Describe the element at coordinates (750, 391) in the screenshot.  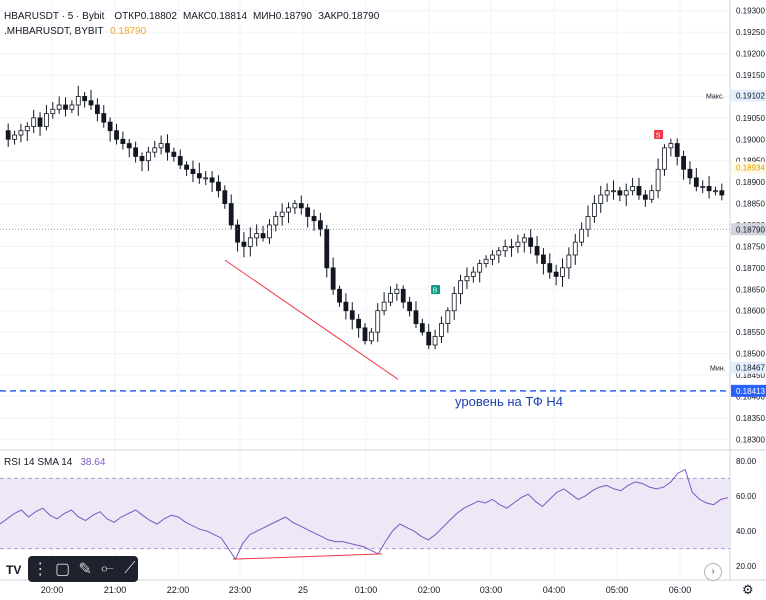
I see `level-price-label: 0.18413` at that location.